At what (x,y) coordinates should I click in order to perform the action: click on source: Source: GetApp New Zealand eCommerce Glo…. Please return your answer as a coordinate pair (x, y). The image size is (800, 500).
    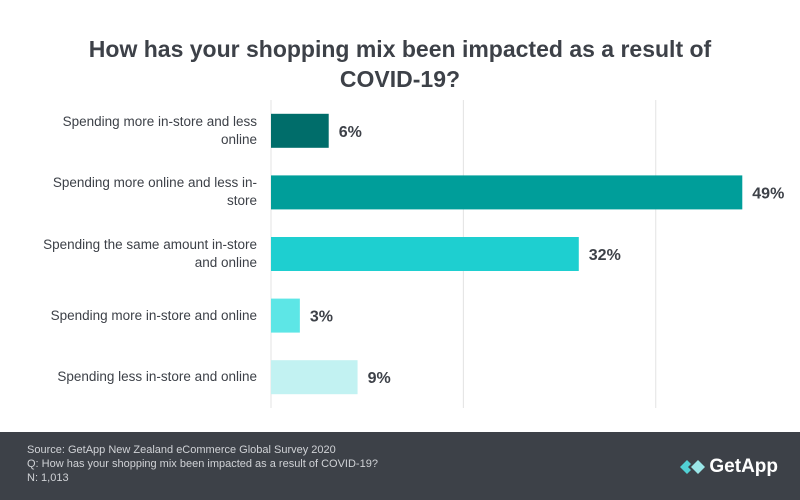
    Looking at the image, I should click on (181, 450).